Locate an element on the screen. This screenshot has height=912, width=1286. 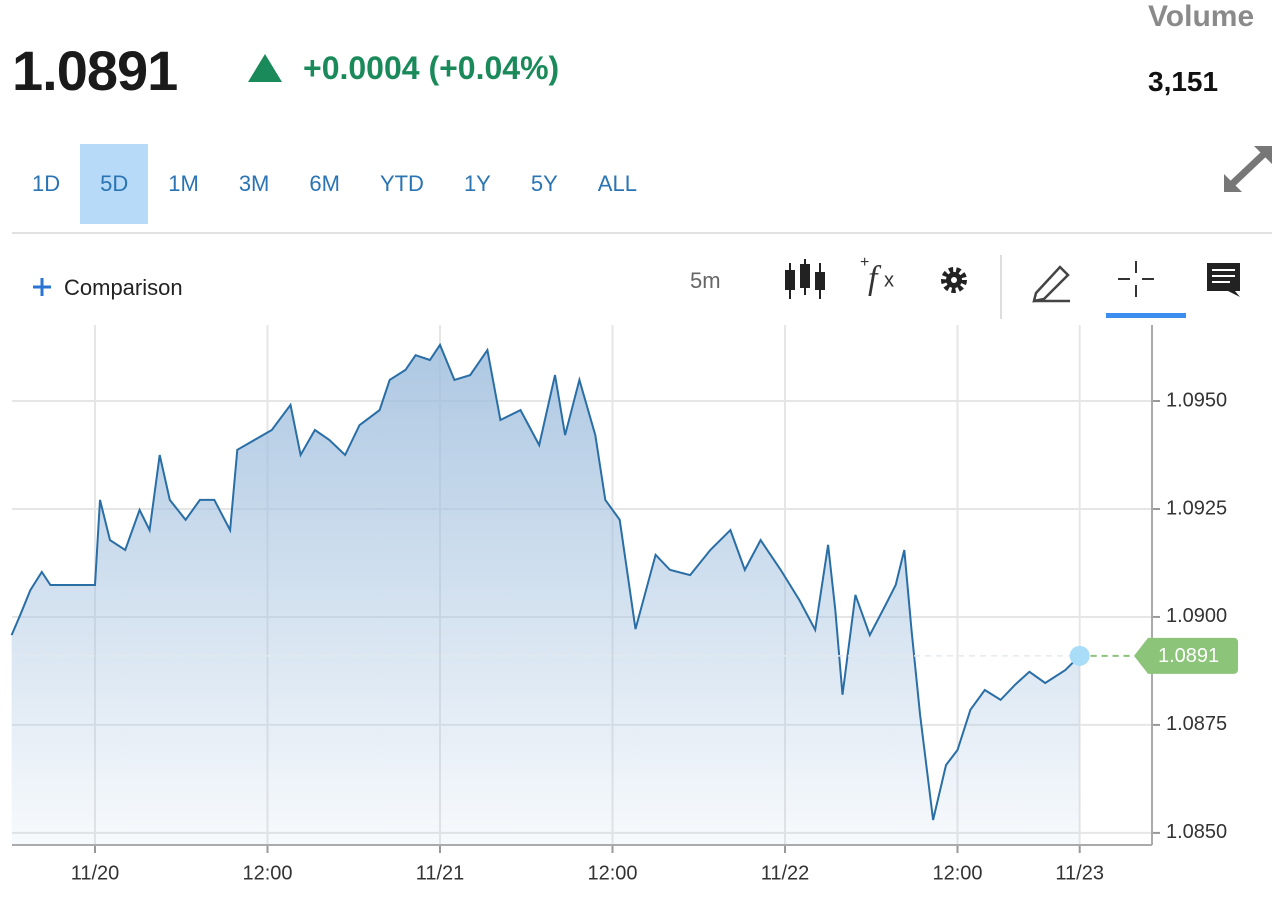
last-point is located at coordinates (1079, 655).